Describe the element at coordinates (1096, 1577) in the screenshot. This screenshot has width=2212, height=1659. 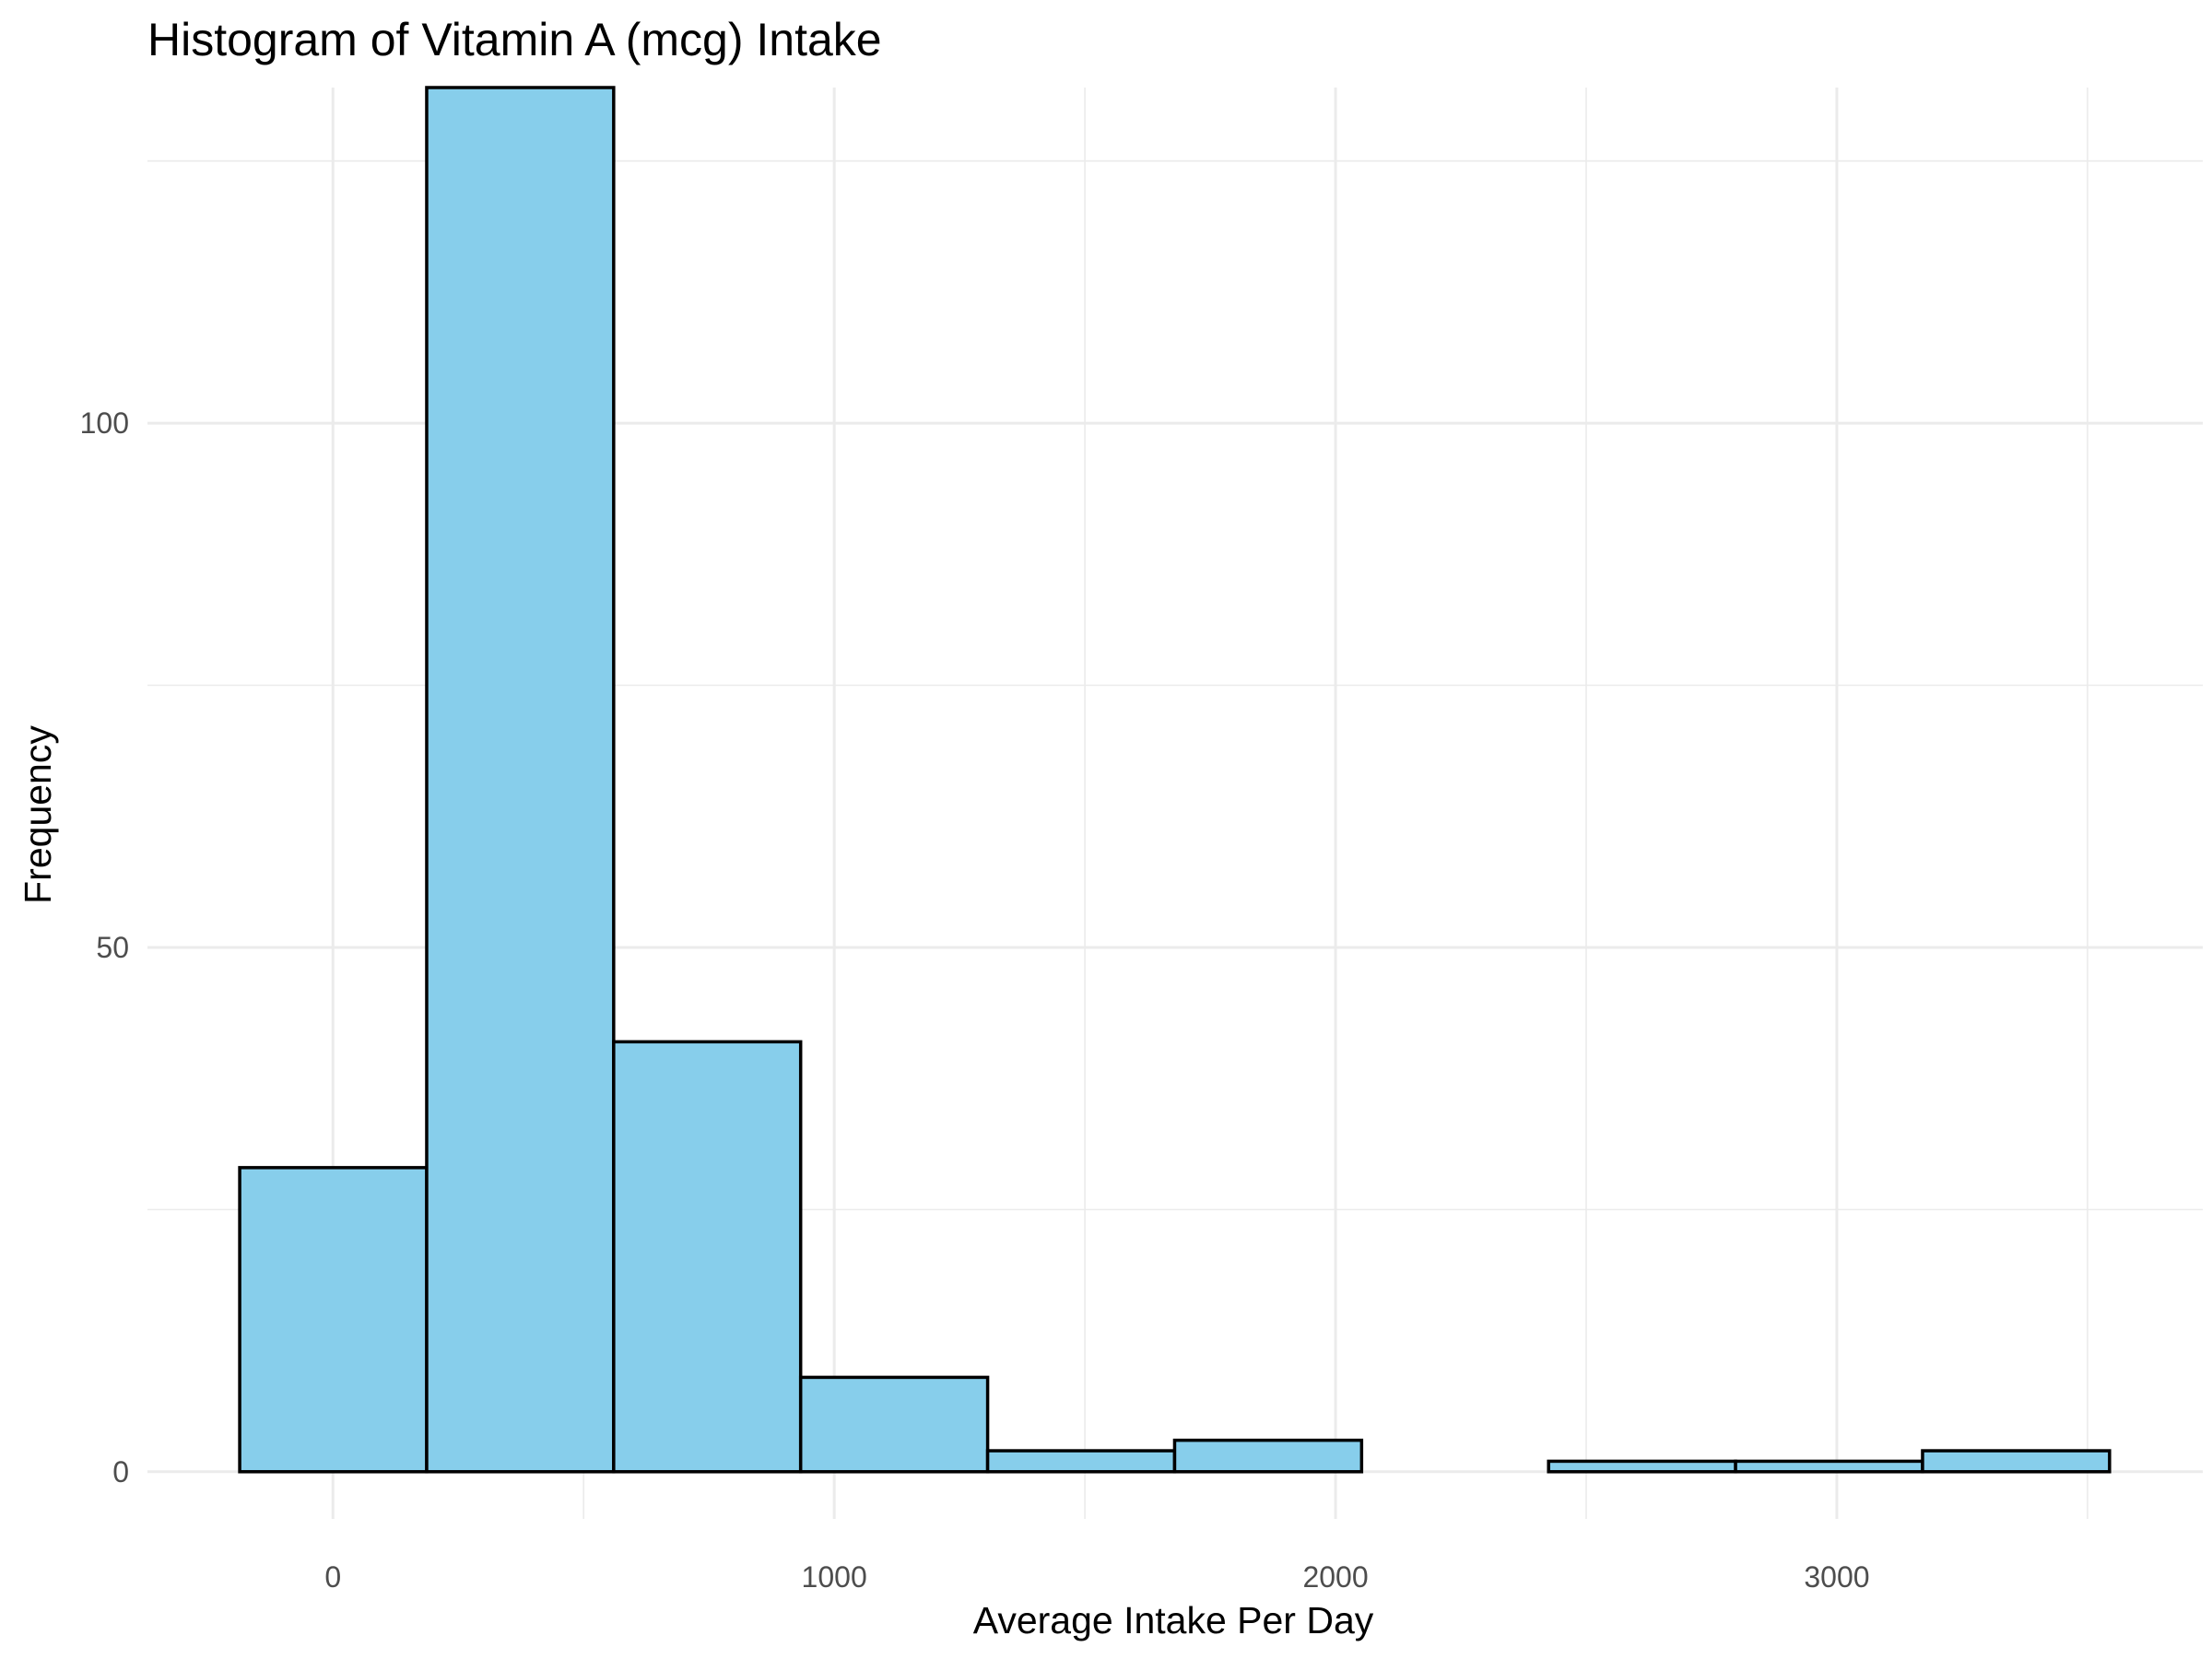
I see `x-axis-tick-labels: 0 1000 2000 3000` at that location.